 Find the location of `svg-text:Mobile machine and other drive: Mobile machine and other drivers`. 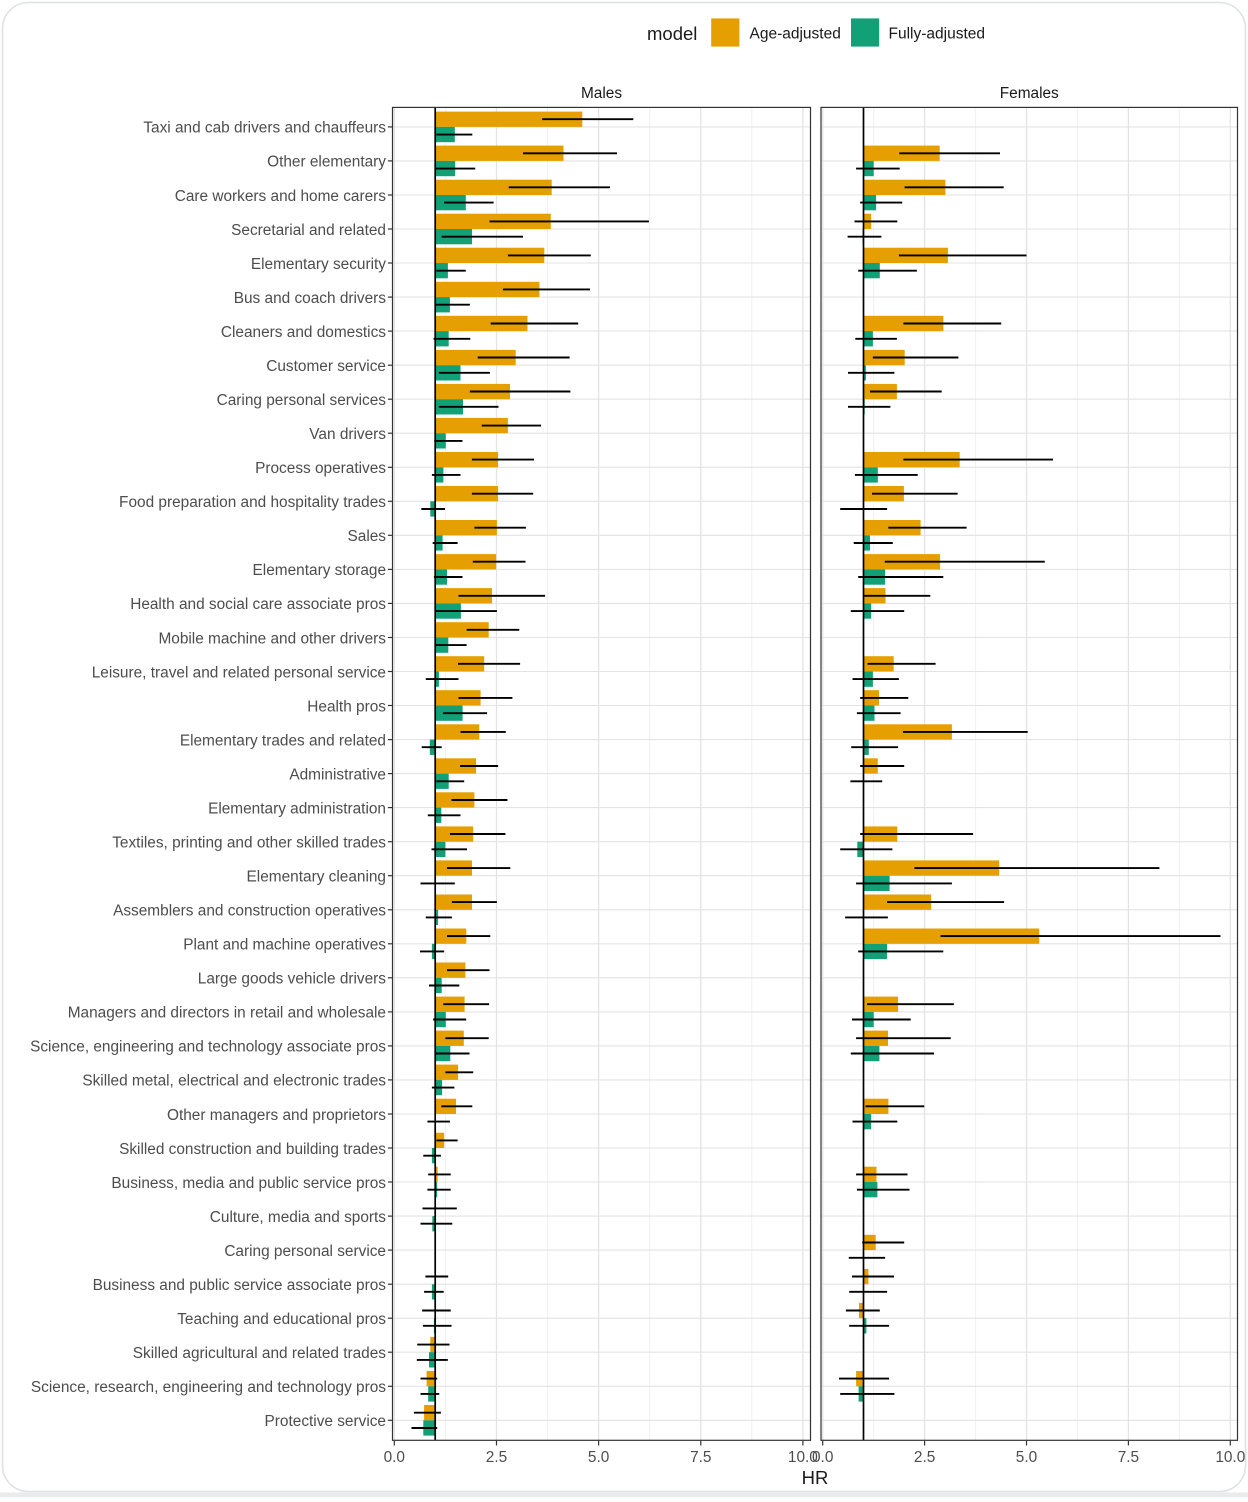

svg-text:Mobile machine and other drive: Mobile machine and other drivers is located at coordinates (272, 638).